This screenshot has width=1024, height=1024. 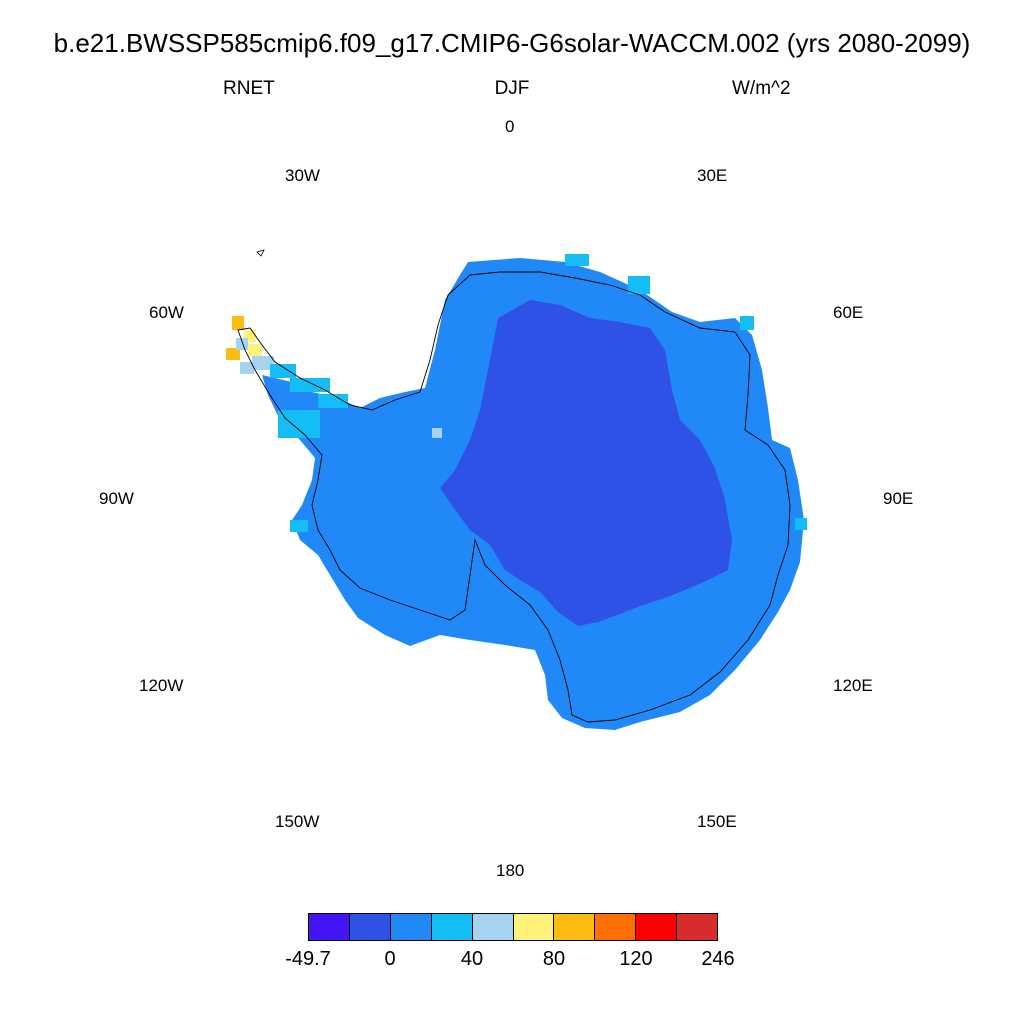 I want to click on lon-label-120e: 120E, so click(x=853, y=685).